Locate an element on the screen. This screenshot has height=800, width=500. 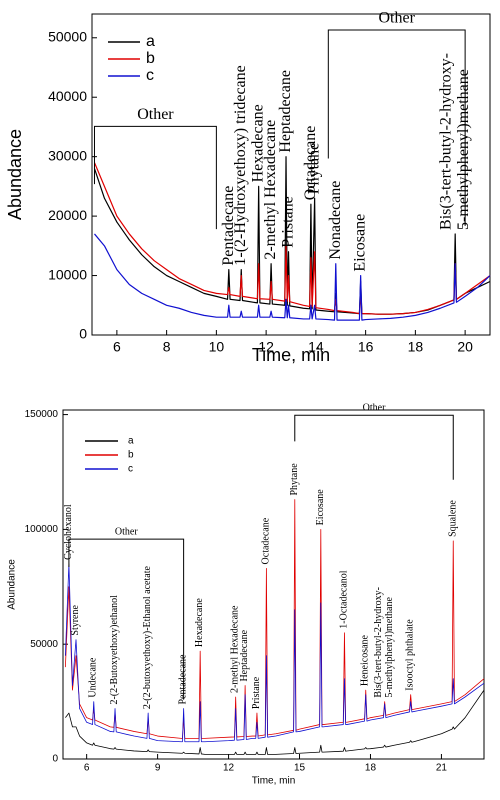
y-tick-label: 0 is located at coordinates (83, 334).